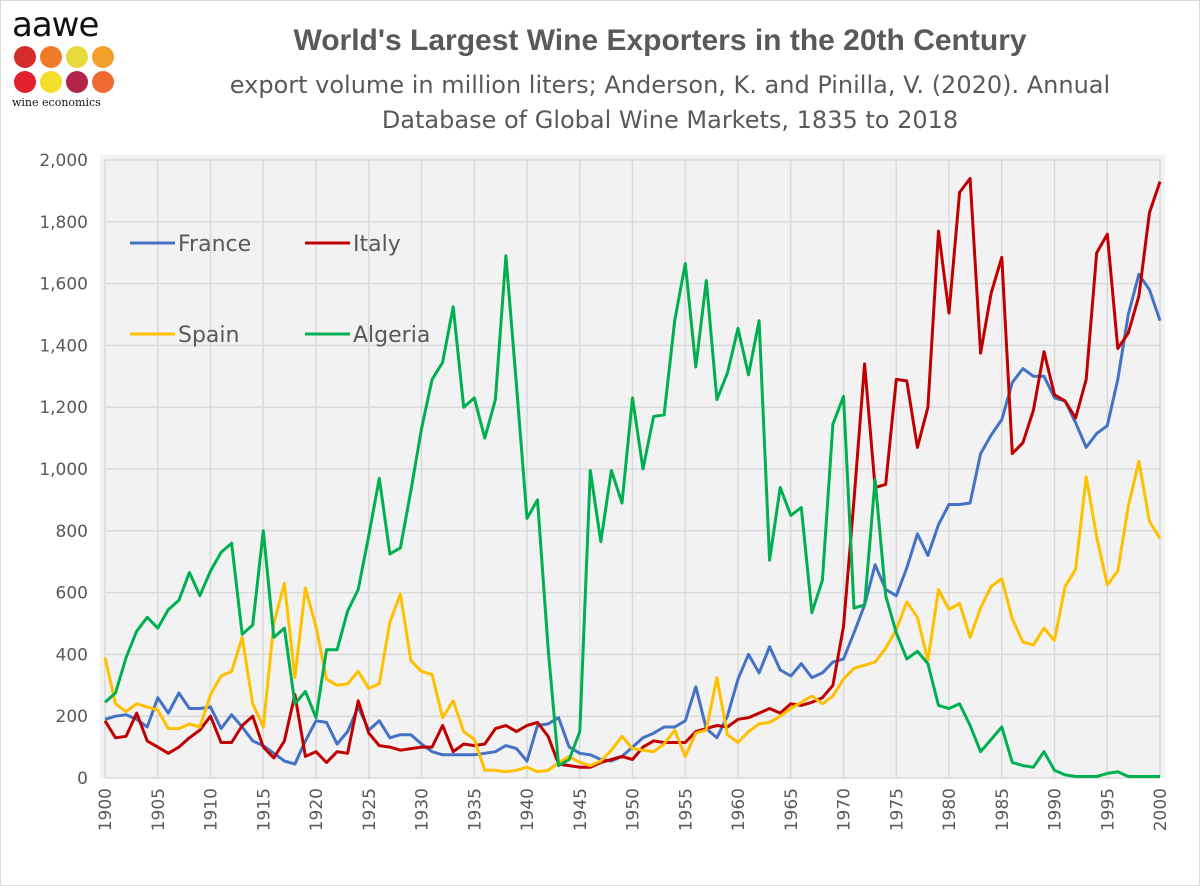 This screenshot has height=886, width=1200. Describe the element at coordinates (72, 655) in the screenshot. I see `y-tick-label: 400` at that location.